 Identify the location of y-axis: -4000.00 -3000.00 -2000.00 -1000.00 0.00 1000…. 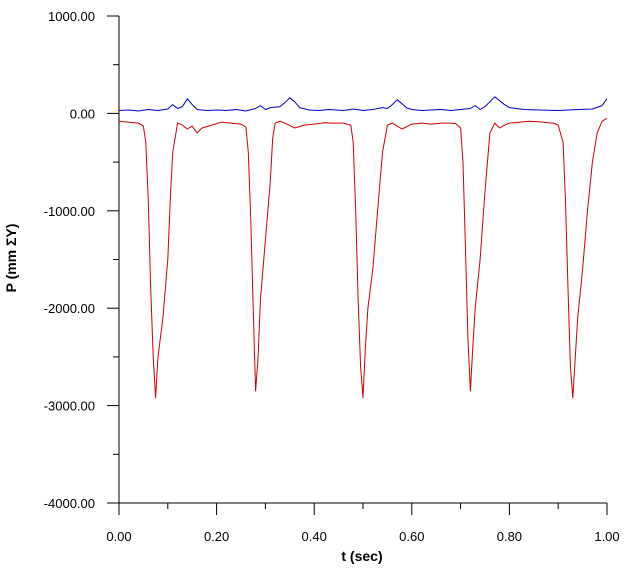
(82, 260).